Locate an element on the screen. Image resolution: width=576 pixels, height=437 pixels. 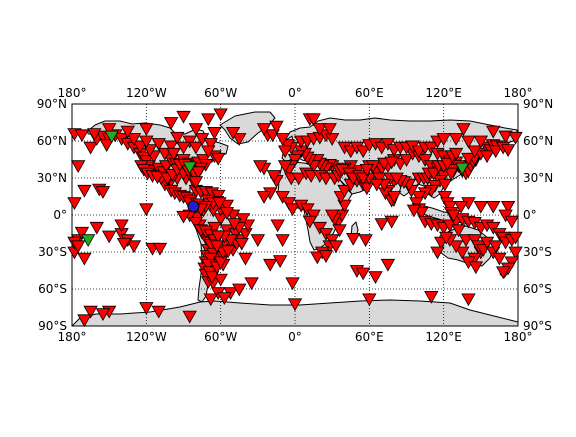
lat-label-right: 60°S is located at coordinates (537, 289).